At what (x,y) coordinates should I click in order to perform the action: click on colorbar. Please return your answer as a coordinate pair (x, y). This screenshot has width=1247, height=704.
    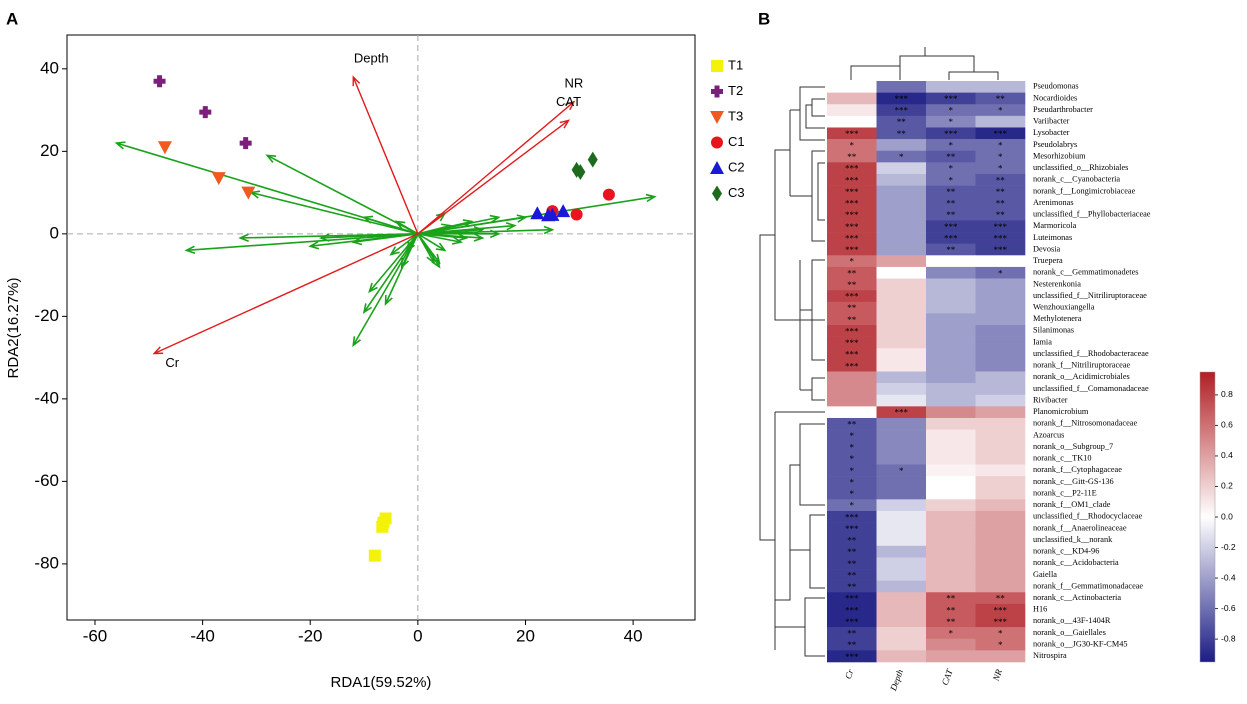
    Looking at the image, I should click on (1207, 517).